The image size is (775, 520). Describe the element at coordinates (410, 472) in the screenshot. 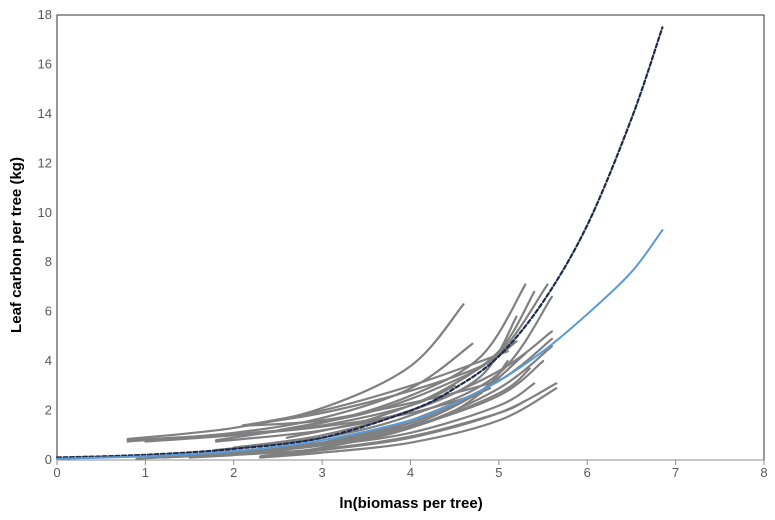

I see `x-tick-label: 4` at that location.